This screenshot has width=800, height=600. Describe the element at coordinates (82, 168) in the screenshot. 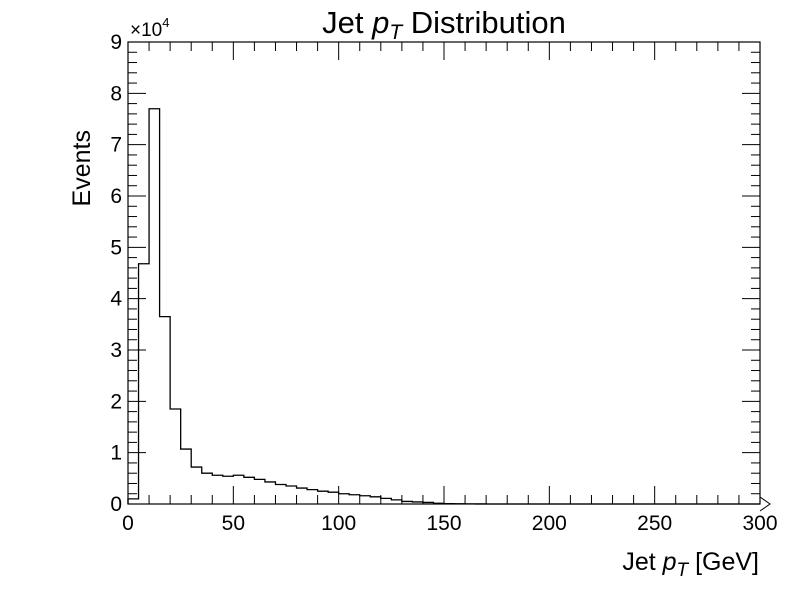

I see `y-axis-title: Events` at that location.